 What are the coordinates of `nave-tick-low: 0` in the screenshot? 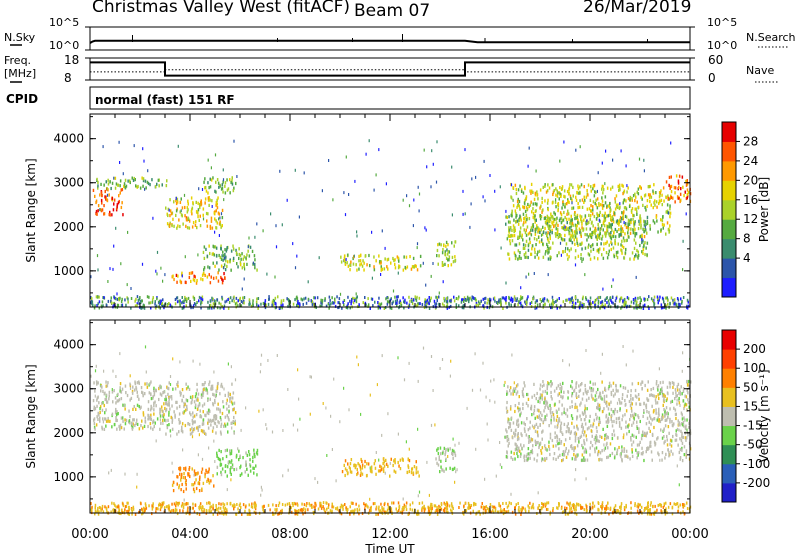 It's located at (712, 78).